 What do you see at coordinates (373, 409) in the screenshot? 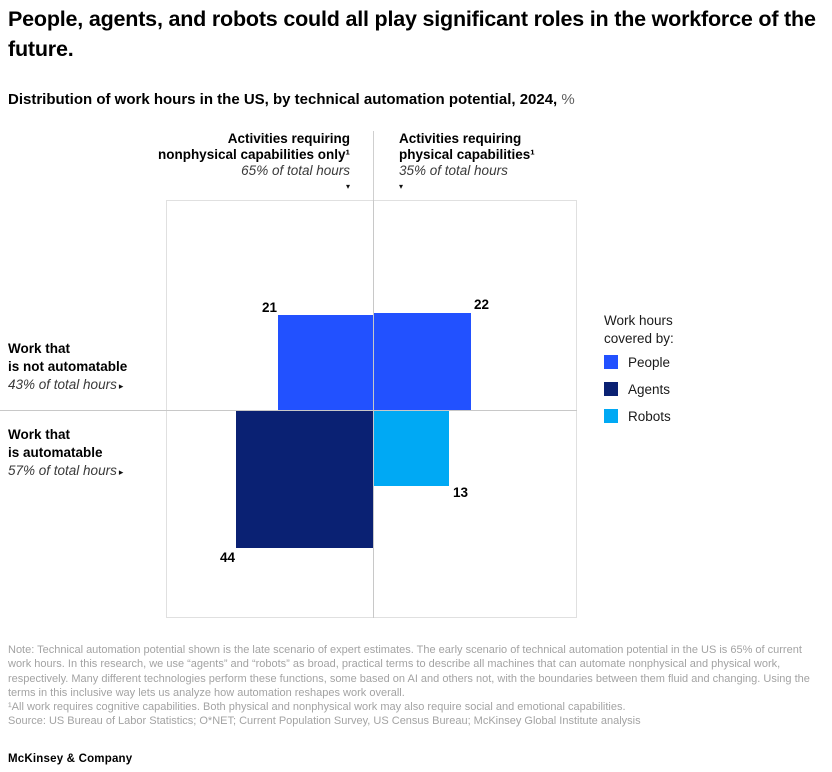
I see `center-vertical-gridline` at bounding box center [373, 409].